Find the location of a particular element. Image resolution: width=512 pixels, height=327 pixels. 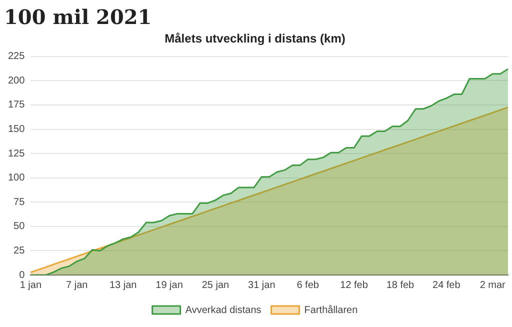

x-tick-label: 6 feb is located at coordinates (308, 285).